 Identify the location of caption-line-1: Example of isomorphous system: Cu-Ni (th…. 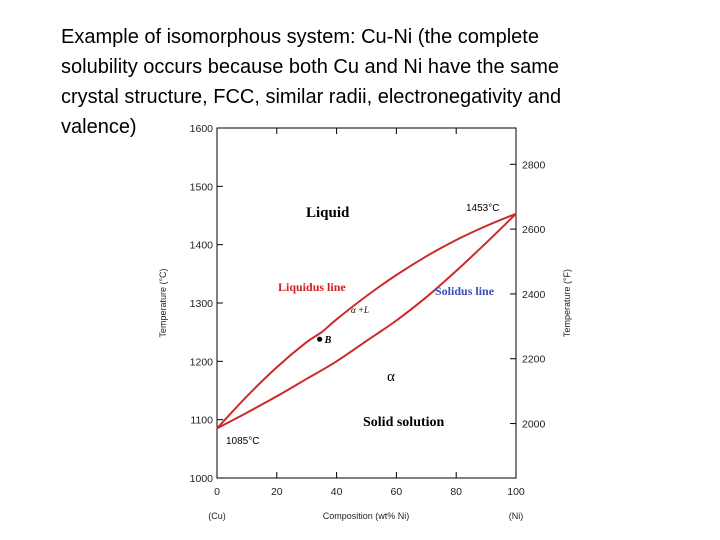
(300, 37).